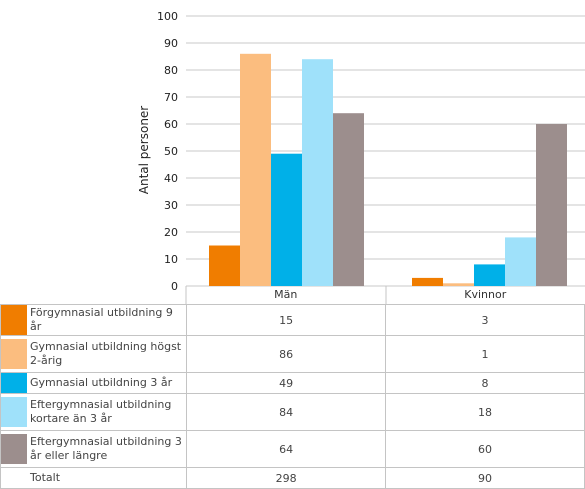 Image resolution: width=585 pixels, height=489 pixels. Describe the element at coordinates (171, 97) in the screenshot. I see `y-tick-label: 70` at that location.